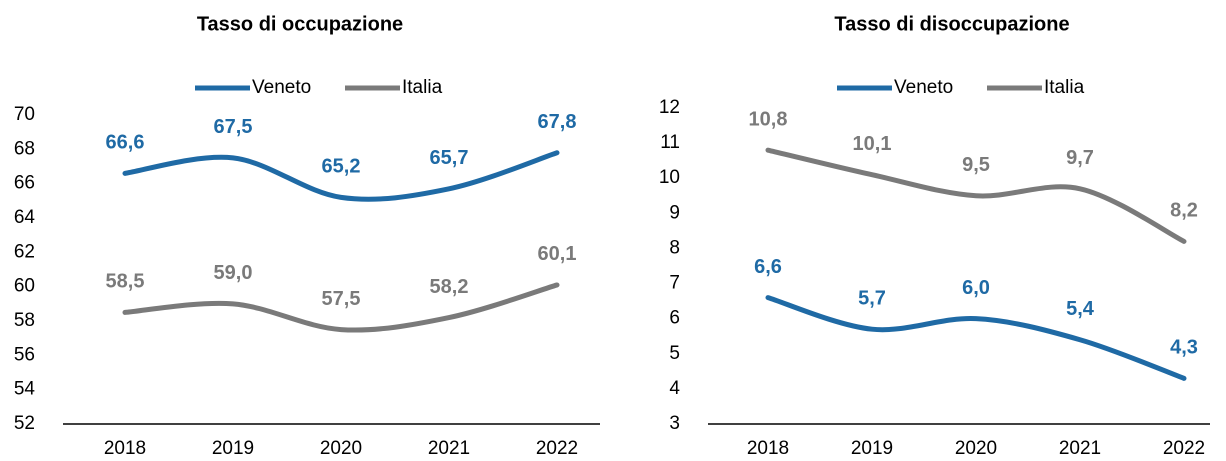 The width and height of the screenshot is (1226, 461). Describe the element at coordinates (300, 24) in the screenshot. I see `chart-title: Tasso di occupazione` at that location.